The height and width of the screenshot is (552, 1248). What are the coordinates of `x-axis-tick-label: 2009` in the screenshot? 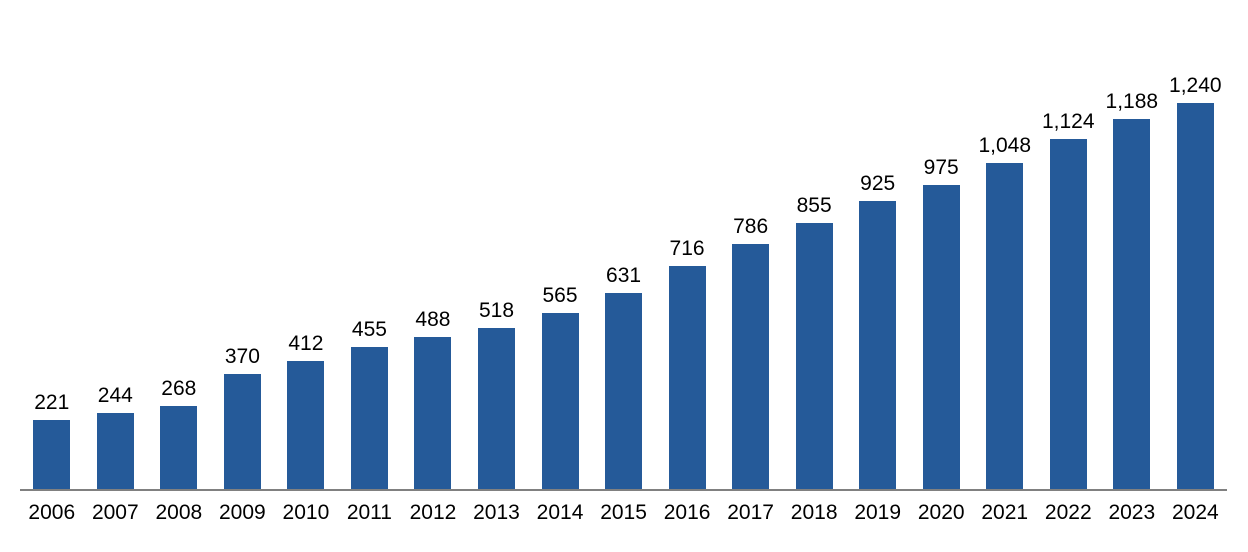 It's located at (242, 512).